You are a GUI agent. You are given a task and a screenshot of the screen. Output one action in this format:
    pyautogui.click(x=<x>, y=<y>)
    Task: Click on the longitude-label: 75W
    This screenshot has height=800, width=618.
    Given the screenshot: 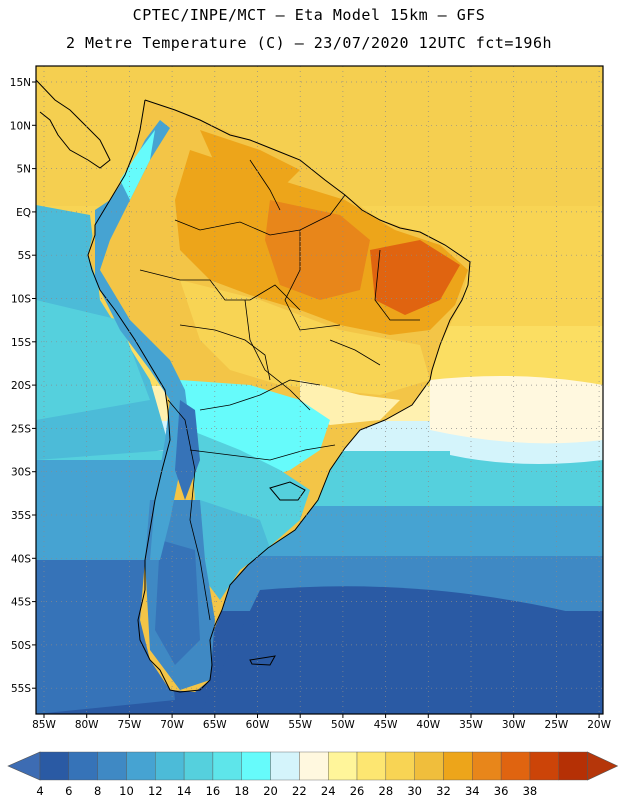 What is the action you would take?
    pyautogui.click(x=130, y=725)
    